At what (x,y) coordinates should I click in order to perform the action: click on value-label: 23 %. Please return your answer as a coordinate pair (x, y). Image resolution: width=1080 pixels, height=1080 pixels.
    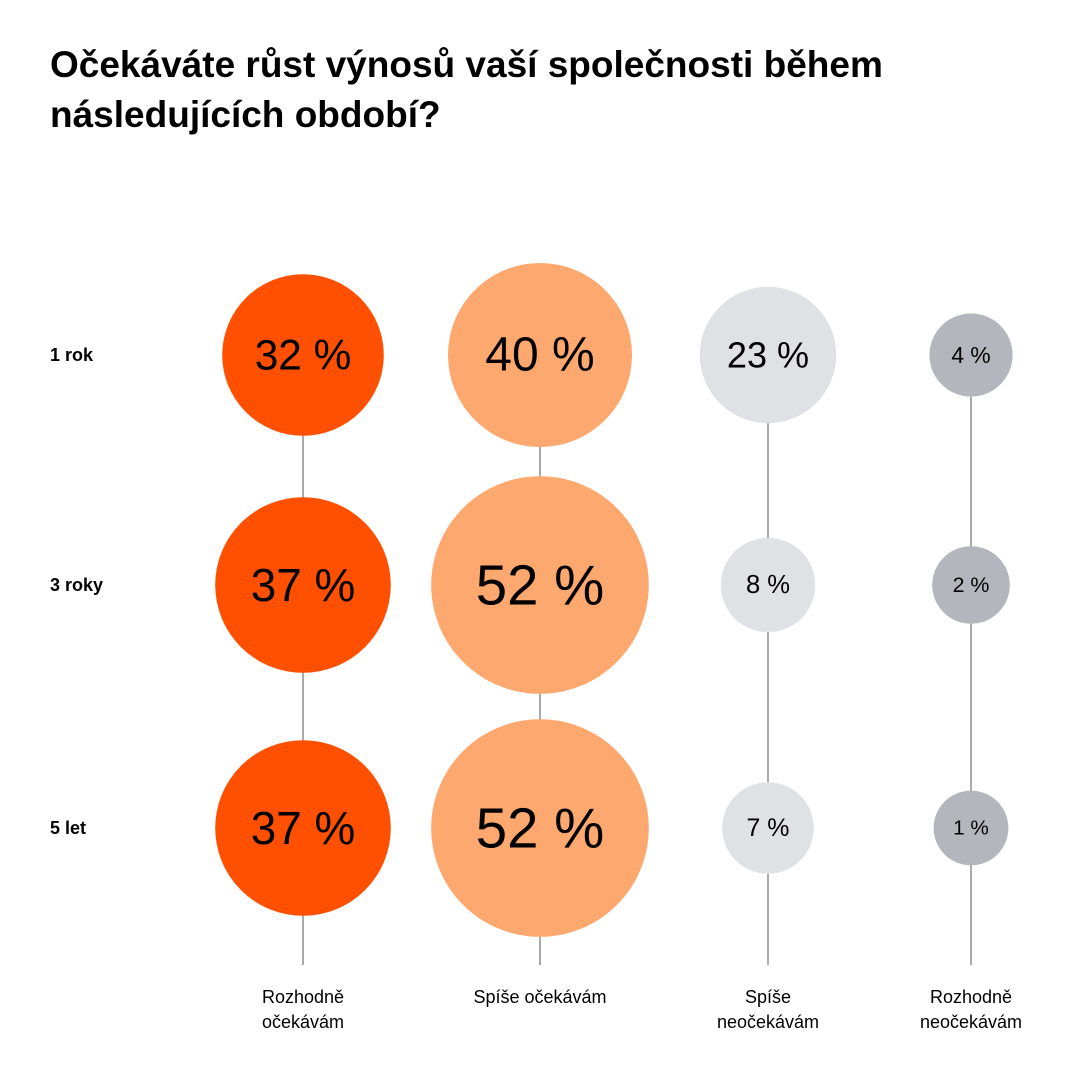
    Looking at the image, I should click on (768, 355).